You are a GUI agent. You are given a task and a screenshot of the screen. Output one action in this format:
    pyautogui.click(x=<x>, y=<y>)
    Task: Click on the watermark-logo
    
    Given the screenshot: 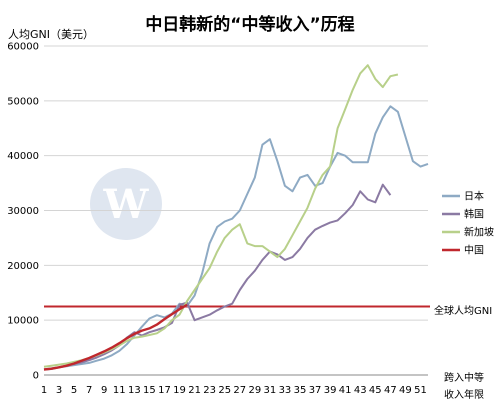 What is the action you would take?
    pyautogui.click(x=126, y=204)
    